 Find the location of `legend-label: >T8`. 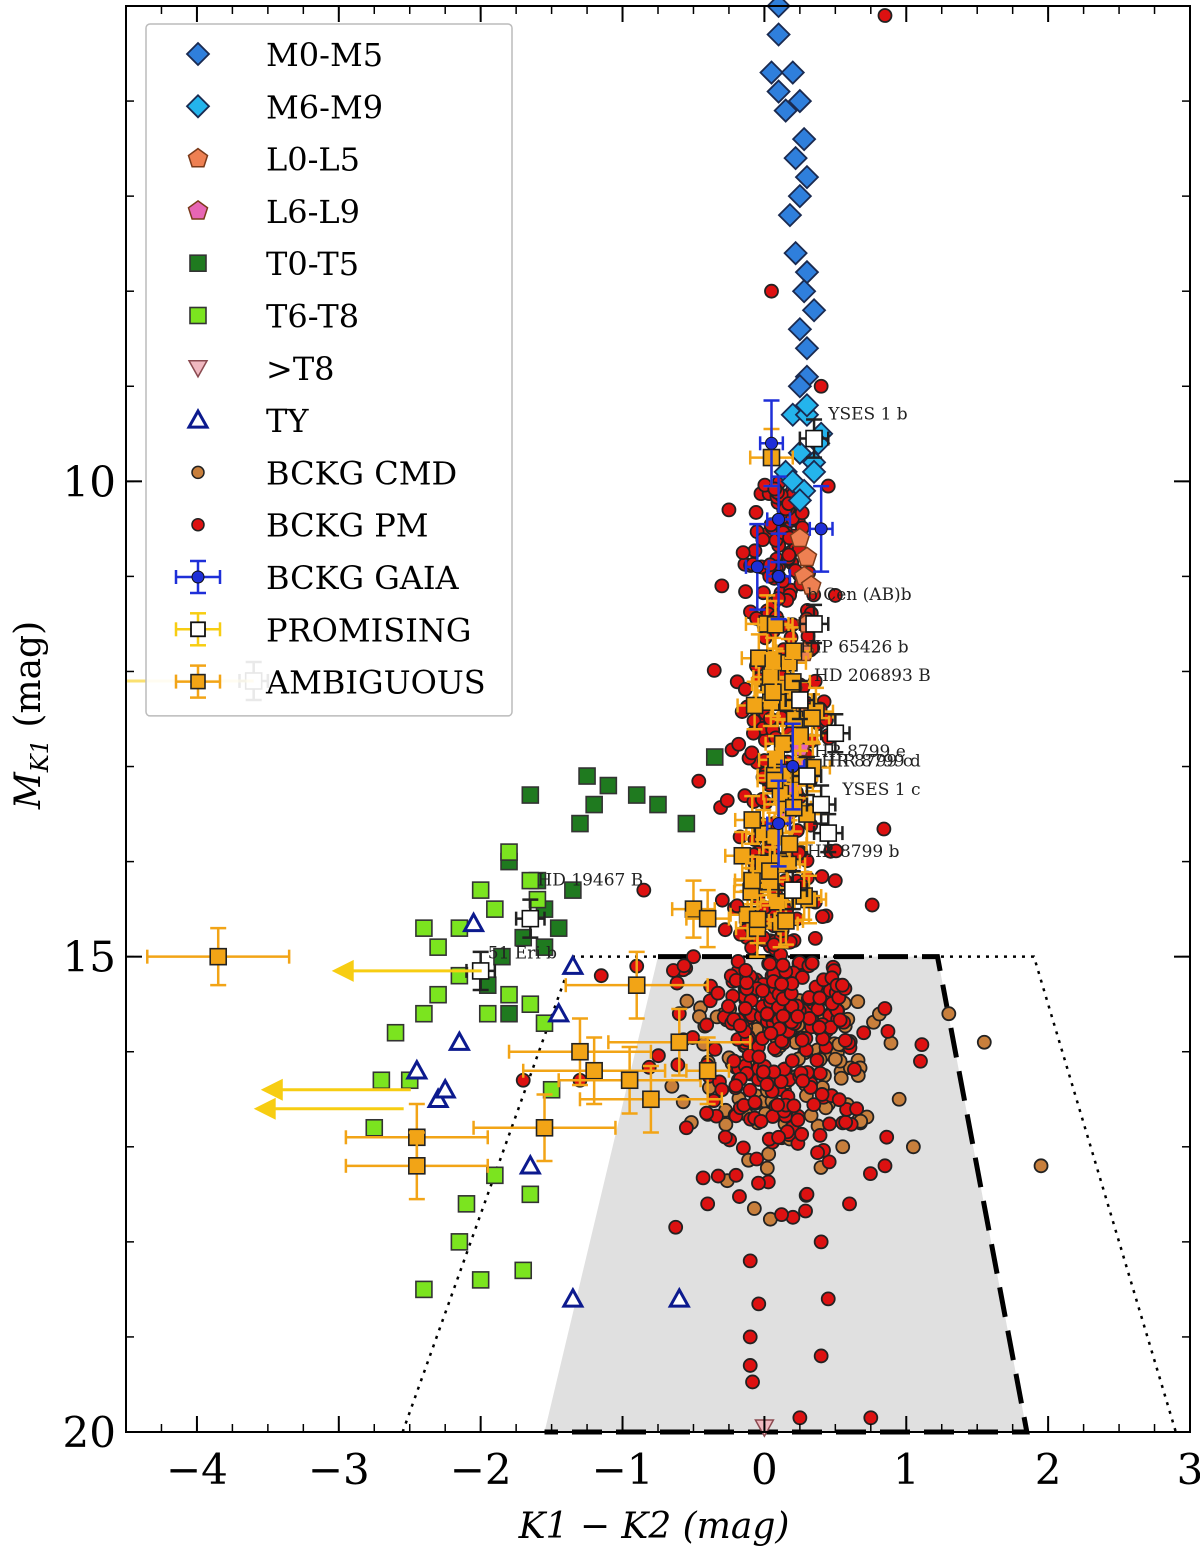

legend-label: >T8 is located at coordinates (300, 369).